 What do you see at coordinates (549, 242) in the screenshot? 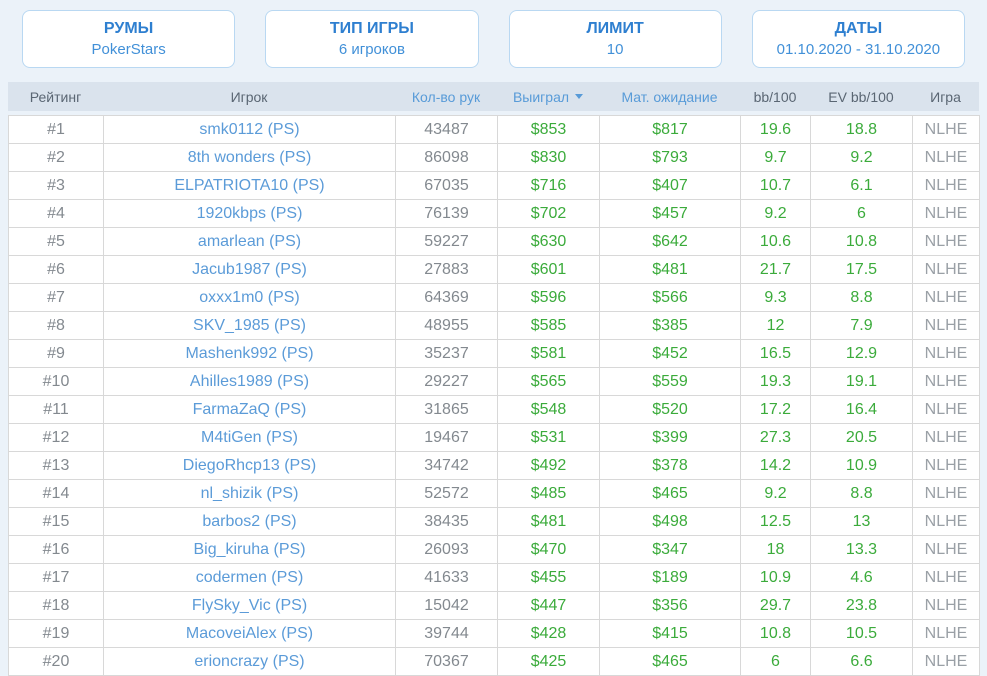
I see `won-cell: $630` at bounding box center [549, 242].